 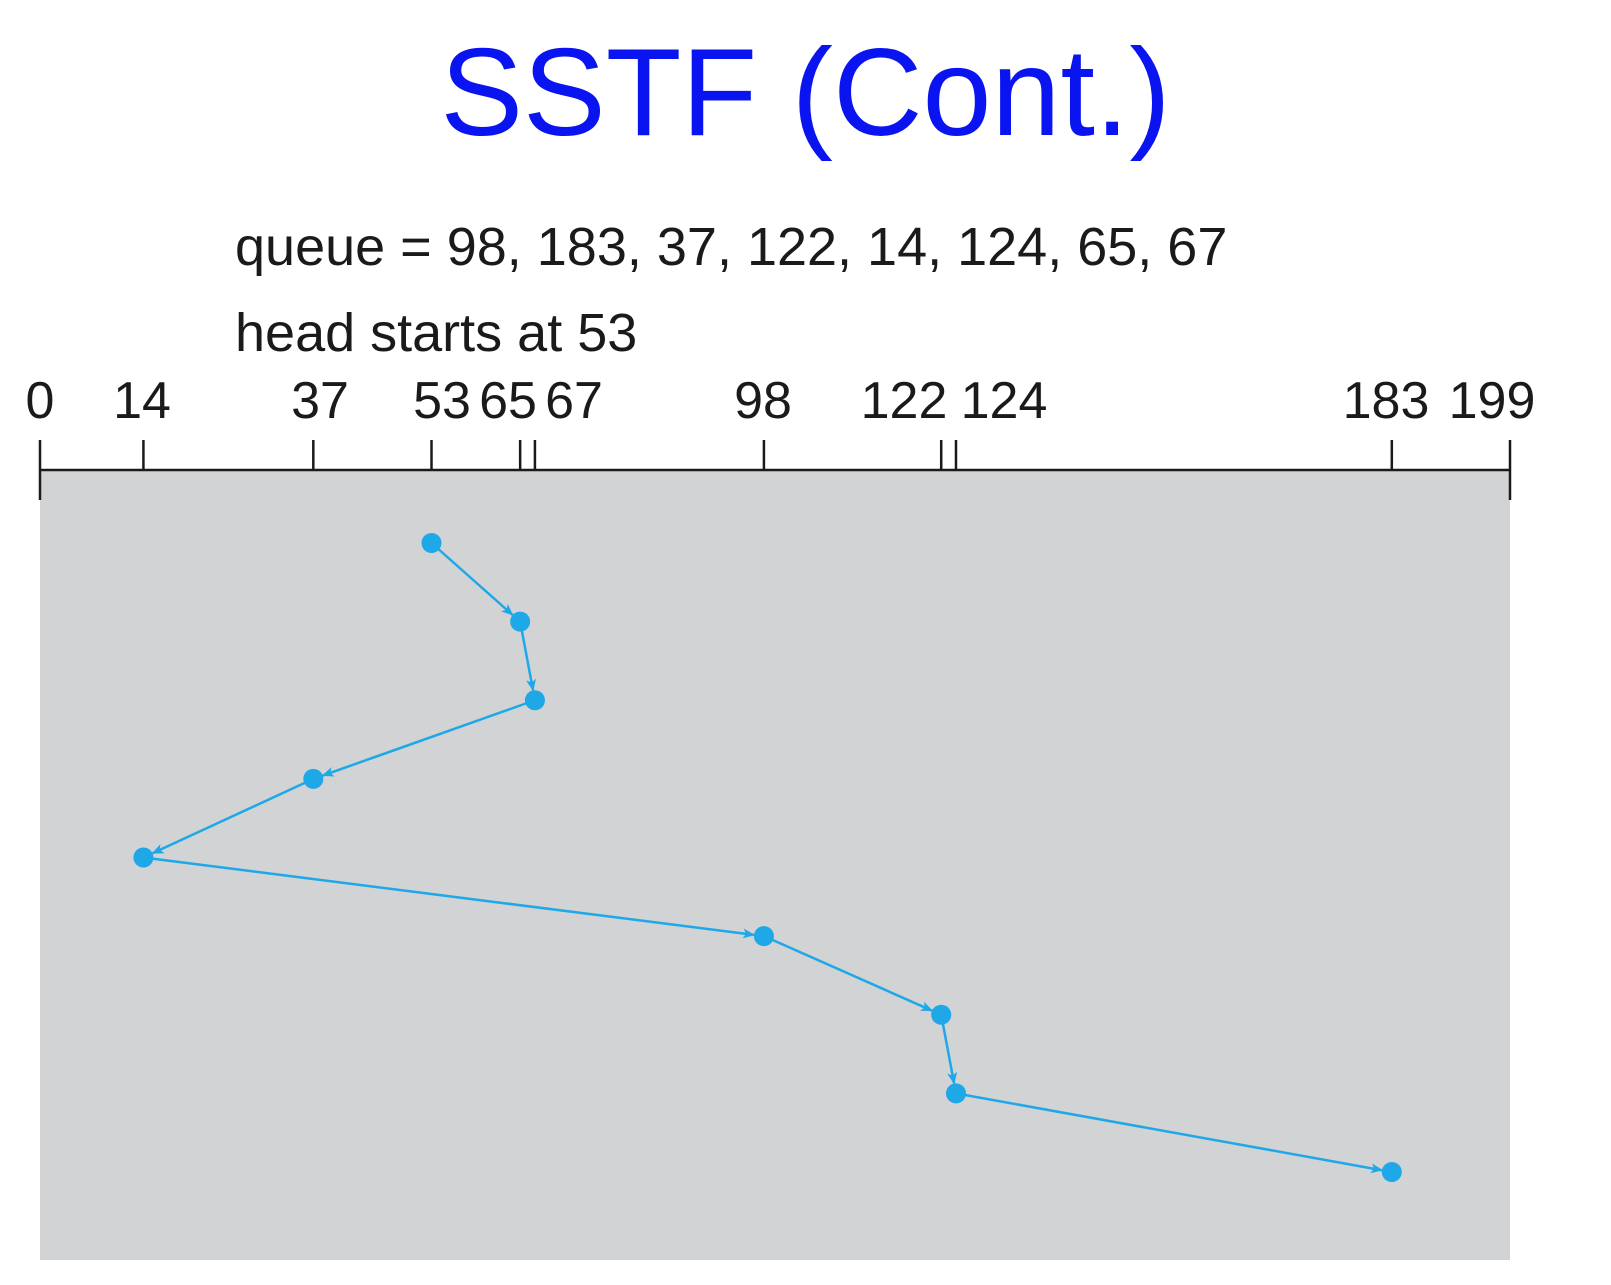 What do you see at coordinates (763, 401) in the screenshot?
I see `tick-label-98: 98` at bounding box center [763, 401].